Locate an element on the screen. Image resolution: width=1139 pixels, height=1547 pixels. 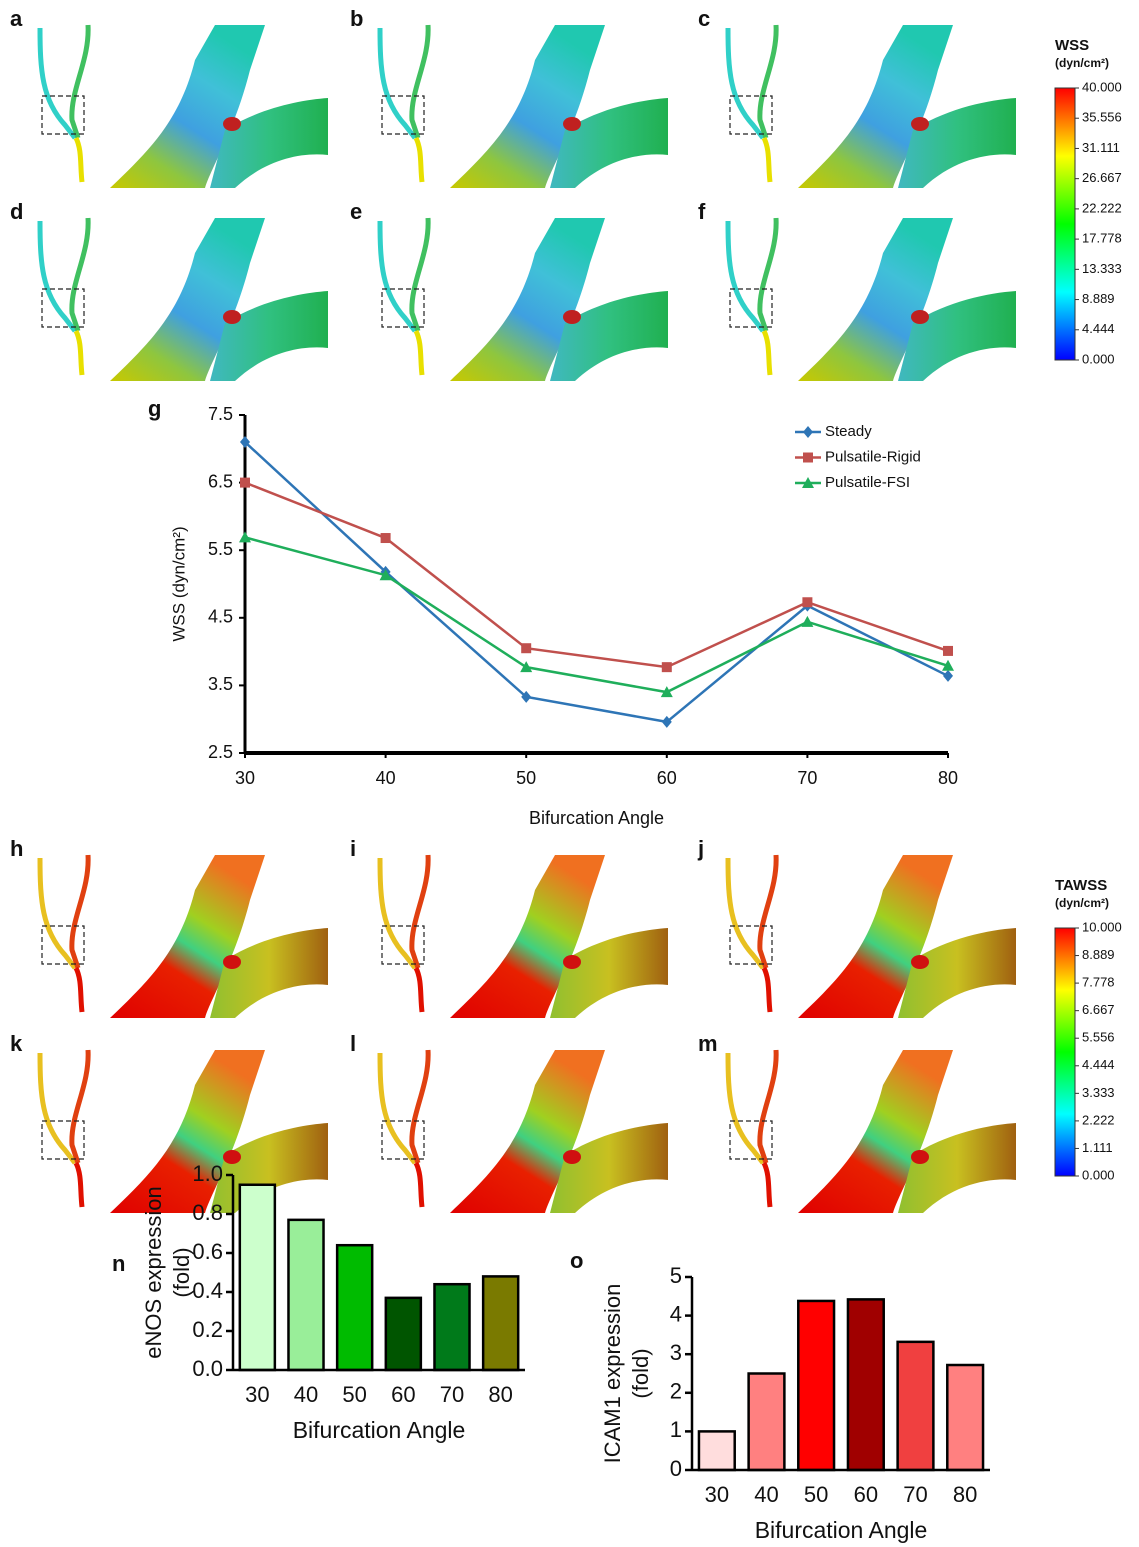
legend-label: Steady is located at coordinates (848, 431).